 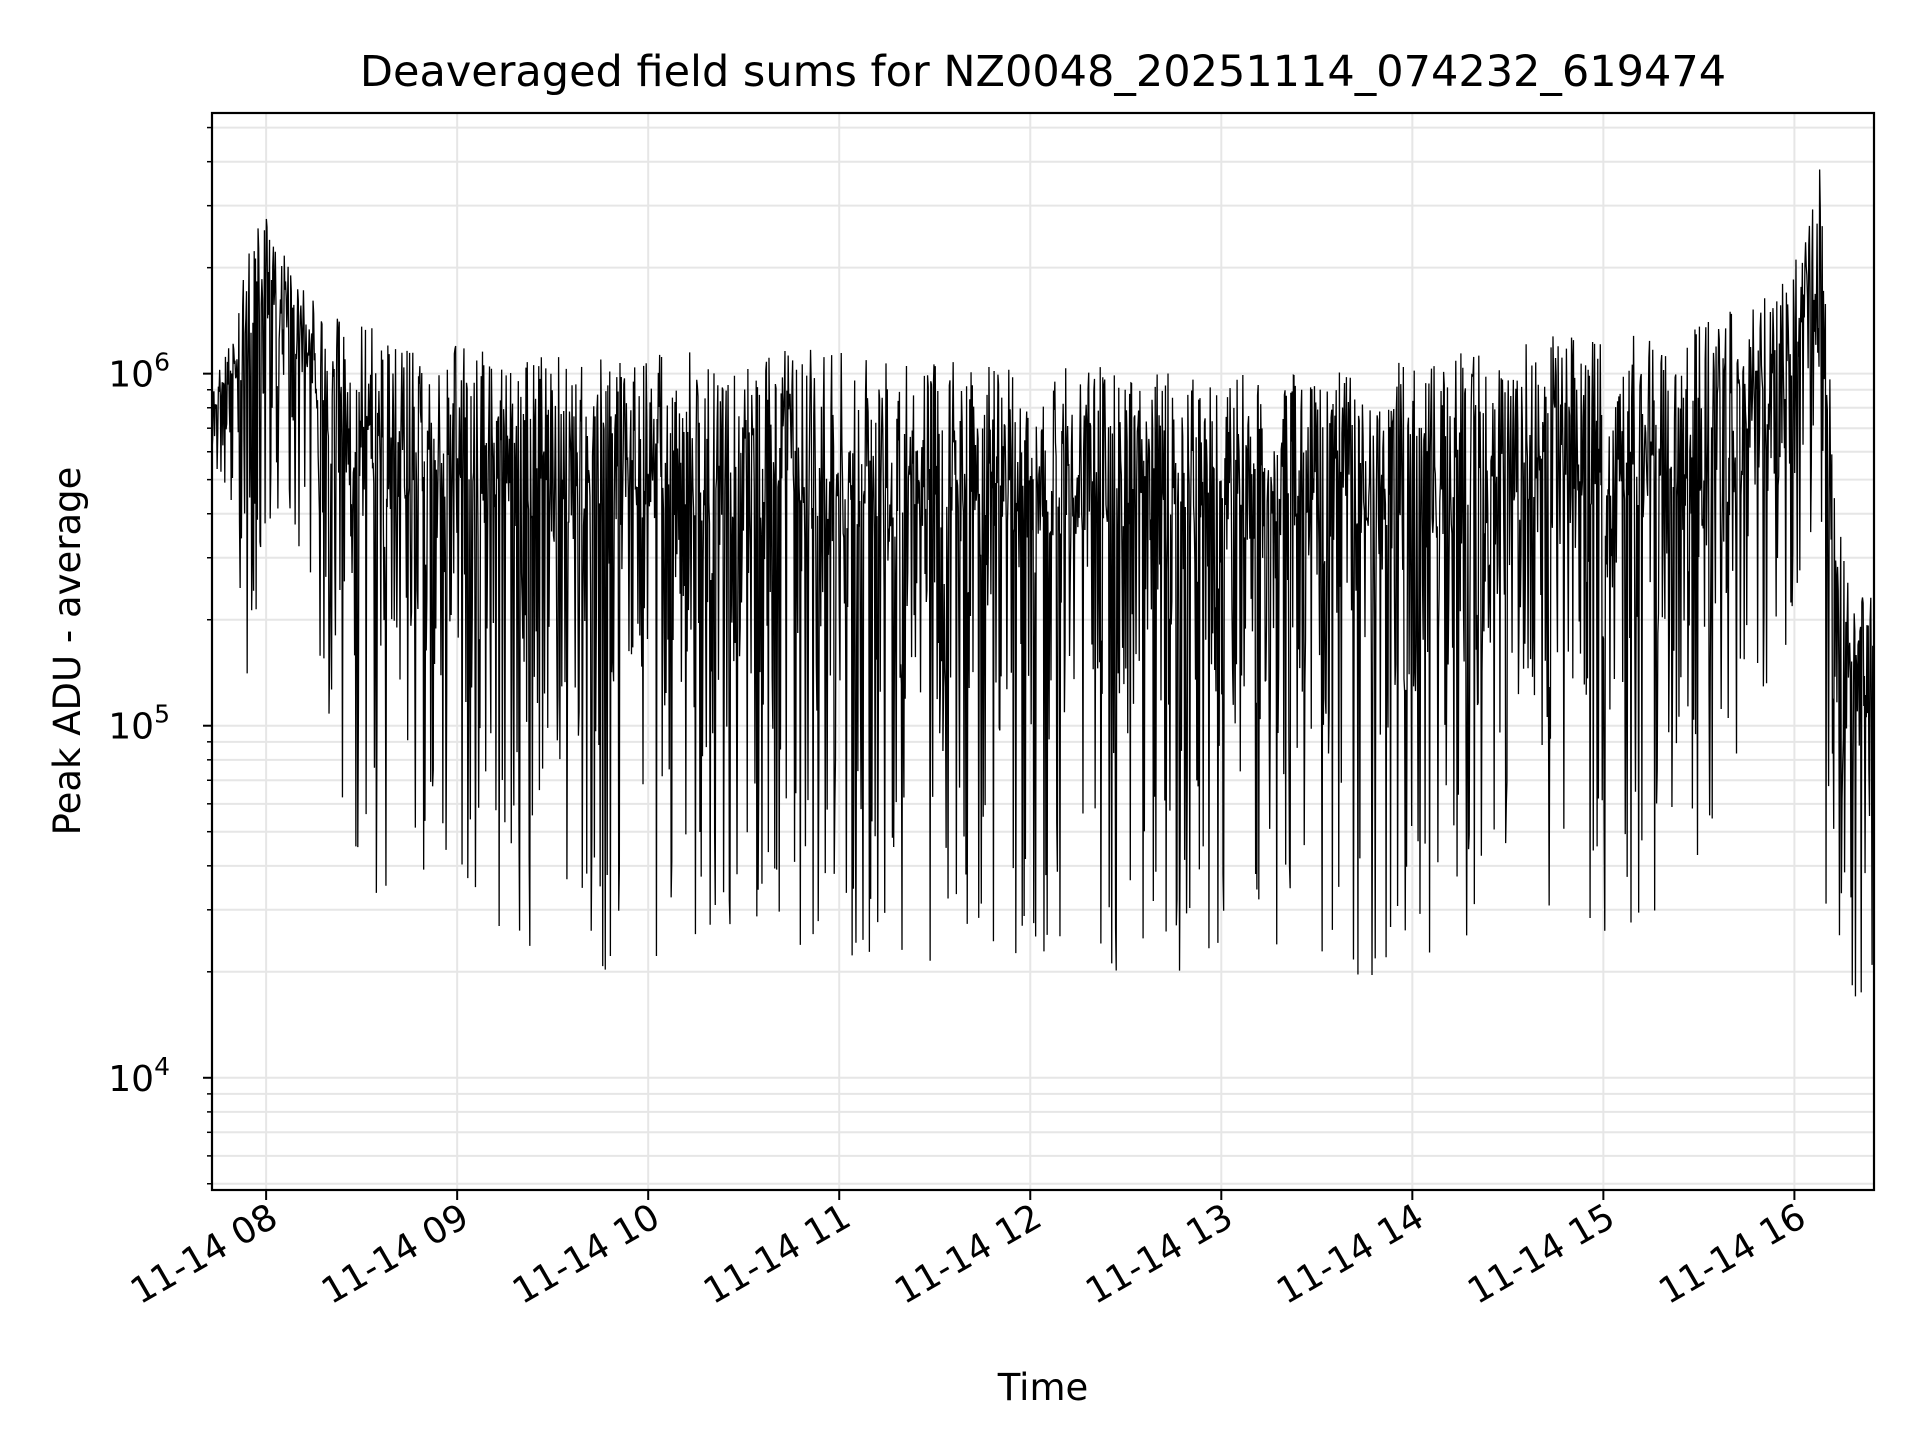 I want to click on y-tick-label: 10⁴, so click(x=139, y=1076).